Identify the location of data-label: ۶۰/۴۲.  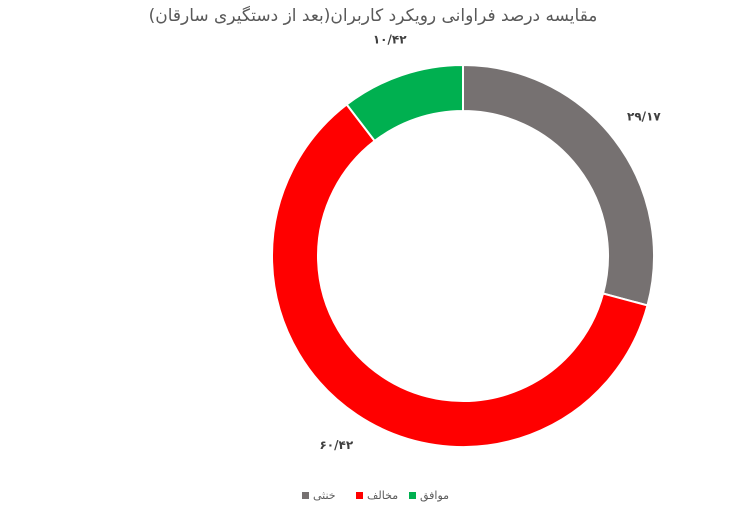
(336, 445).